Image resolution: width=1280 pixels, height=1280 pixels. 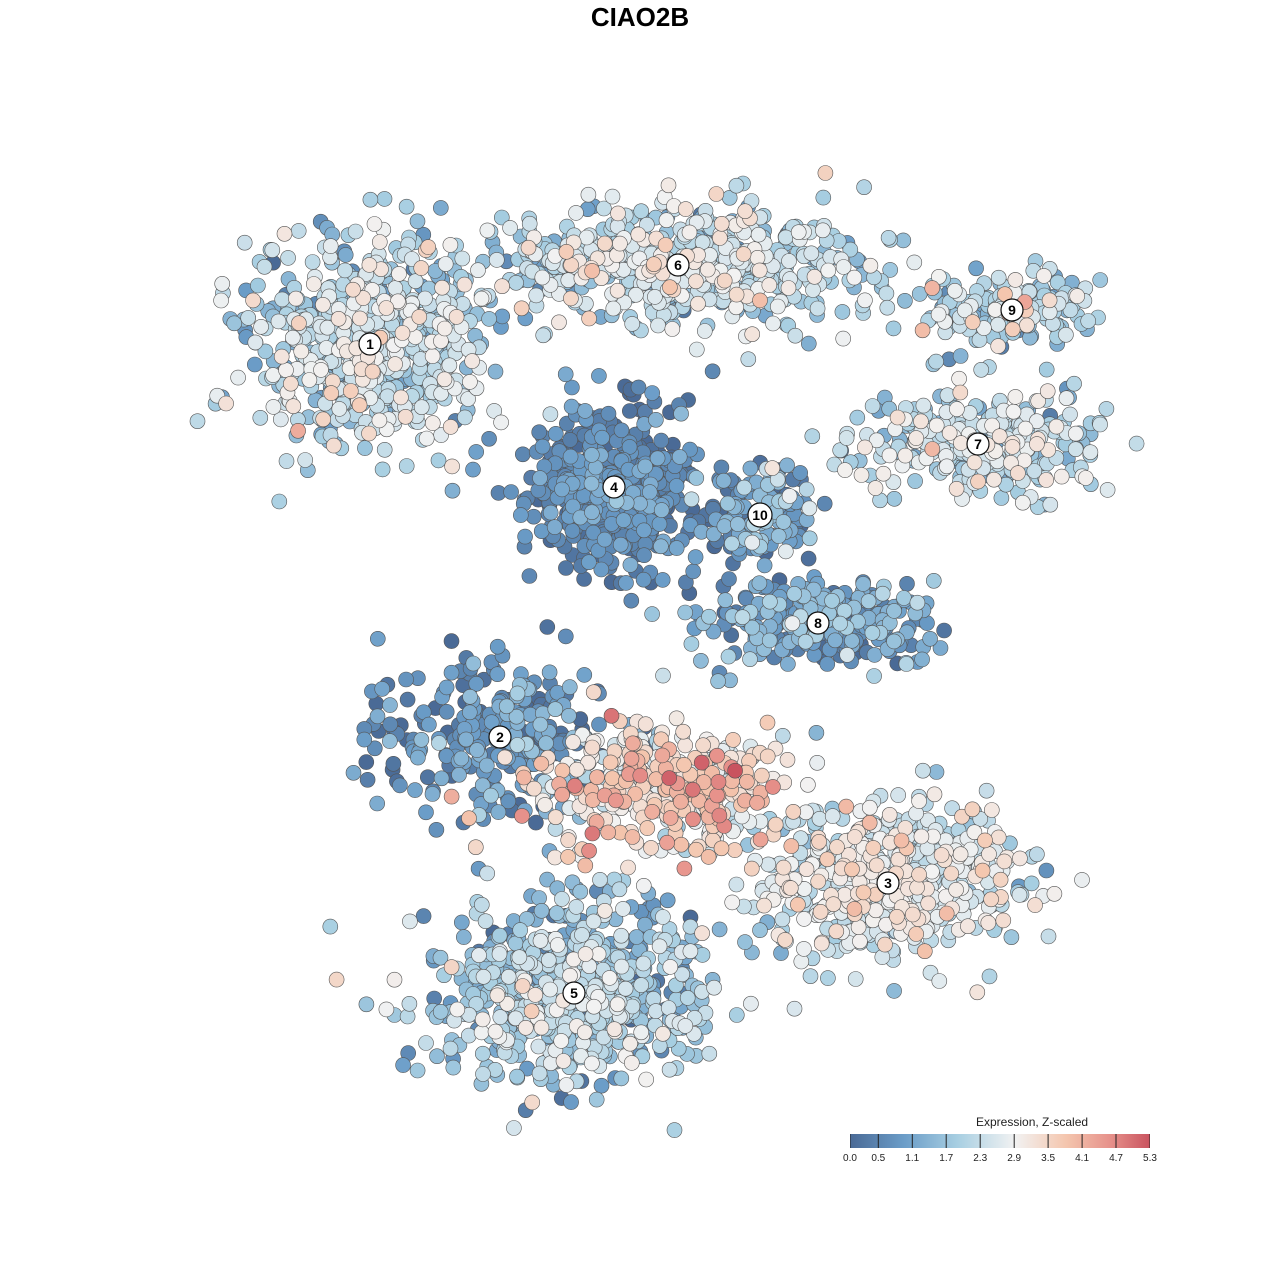 I want to click on svg-text: 2, so click(x=500, y=737).